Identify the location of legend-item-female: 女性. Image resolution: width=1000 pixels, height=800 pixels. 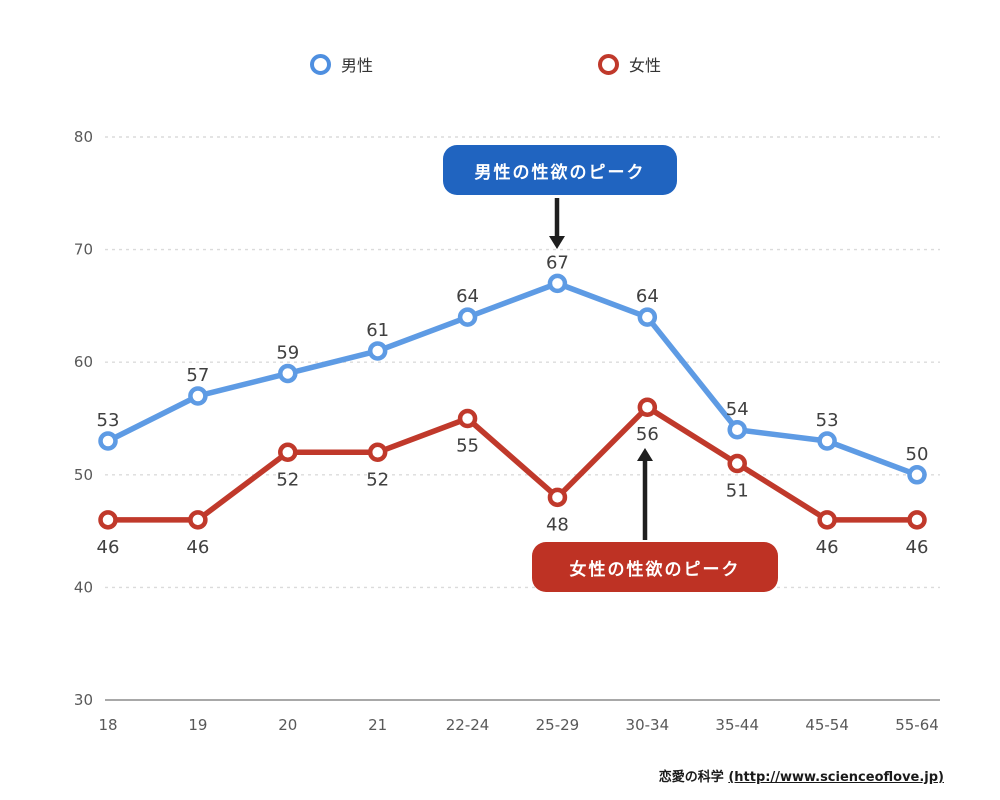
(629, 64).